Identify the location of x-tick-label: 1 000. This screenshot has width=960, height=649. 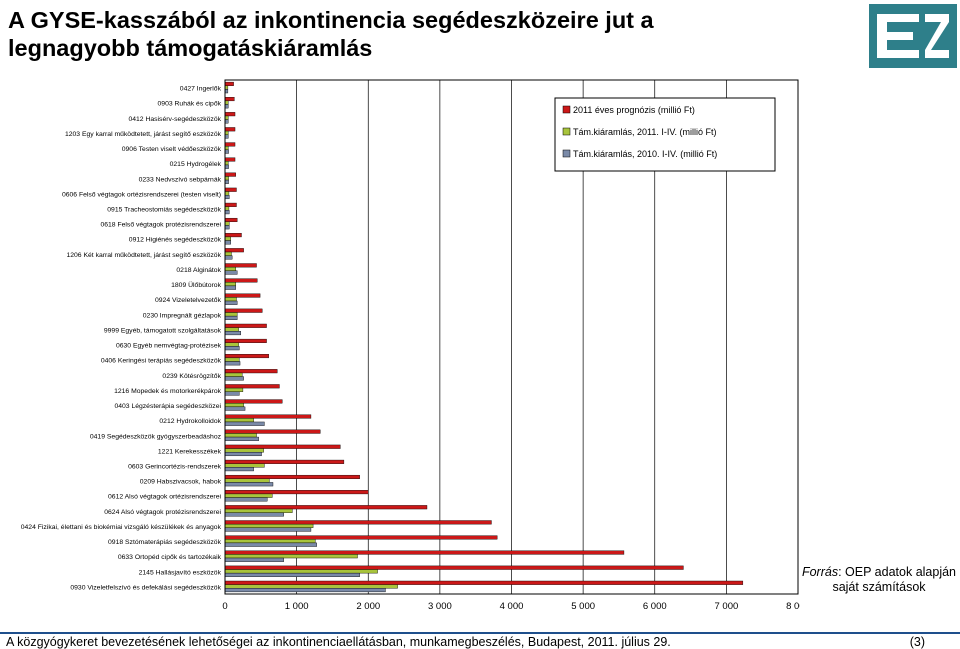
(297, 606).